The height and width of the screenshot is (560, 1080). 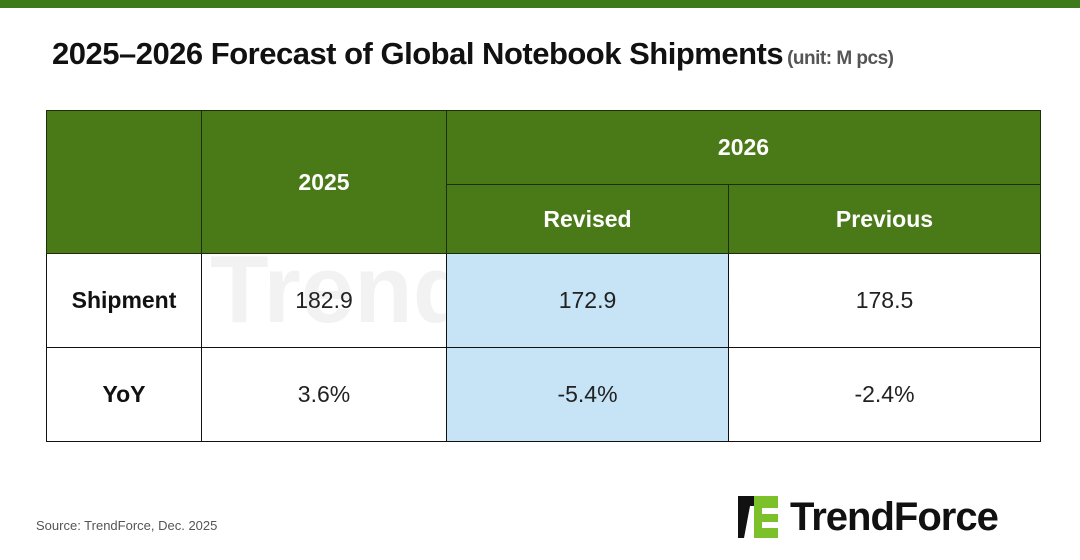 I want to click on header-revised: Revised, so click(x=587, y=219).